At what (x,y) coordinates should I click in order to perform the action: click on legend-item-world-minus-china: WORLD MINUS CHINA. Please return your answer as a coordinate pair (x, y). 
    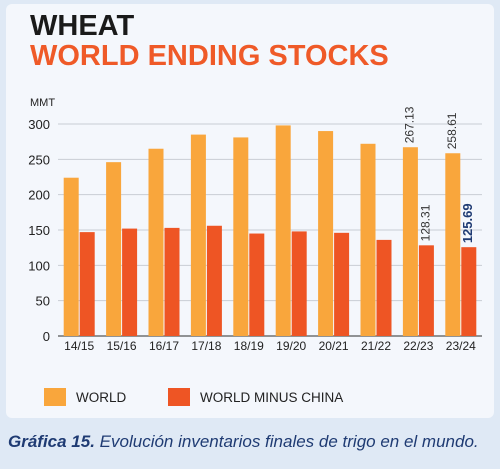
    Looking at the image, I should click on (255, 397).